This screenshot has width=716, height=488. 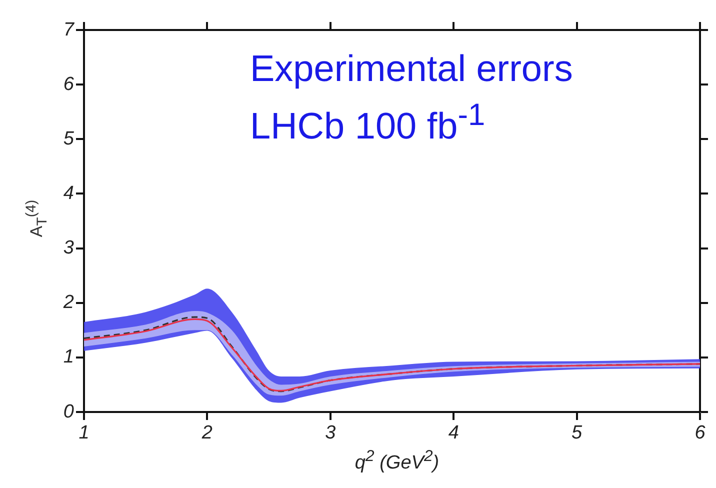 I want to click on y-tick-label: 5, so click(x=68, y=139).